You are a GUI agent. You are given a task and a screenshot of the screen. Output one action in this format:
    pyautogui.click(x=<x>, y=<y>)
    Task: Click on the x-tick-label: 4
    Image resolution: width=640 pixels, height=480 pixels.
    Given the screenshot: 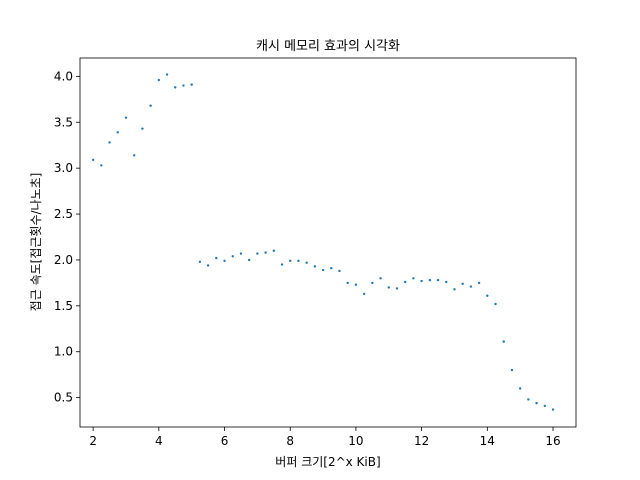 What is the action you would take?
    pyautogui.click(x=159, y=441)
    